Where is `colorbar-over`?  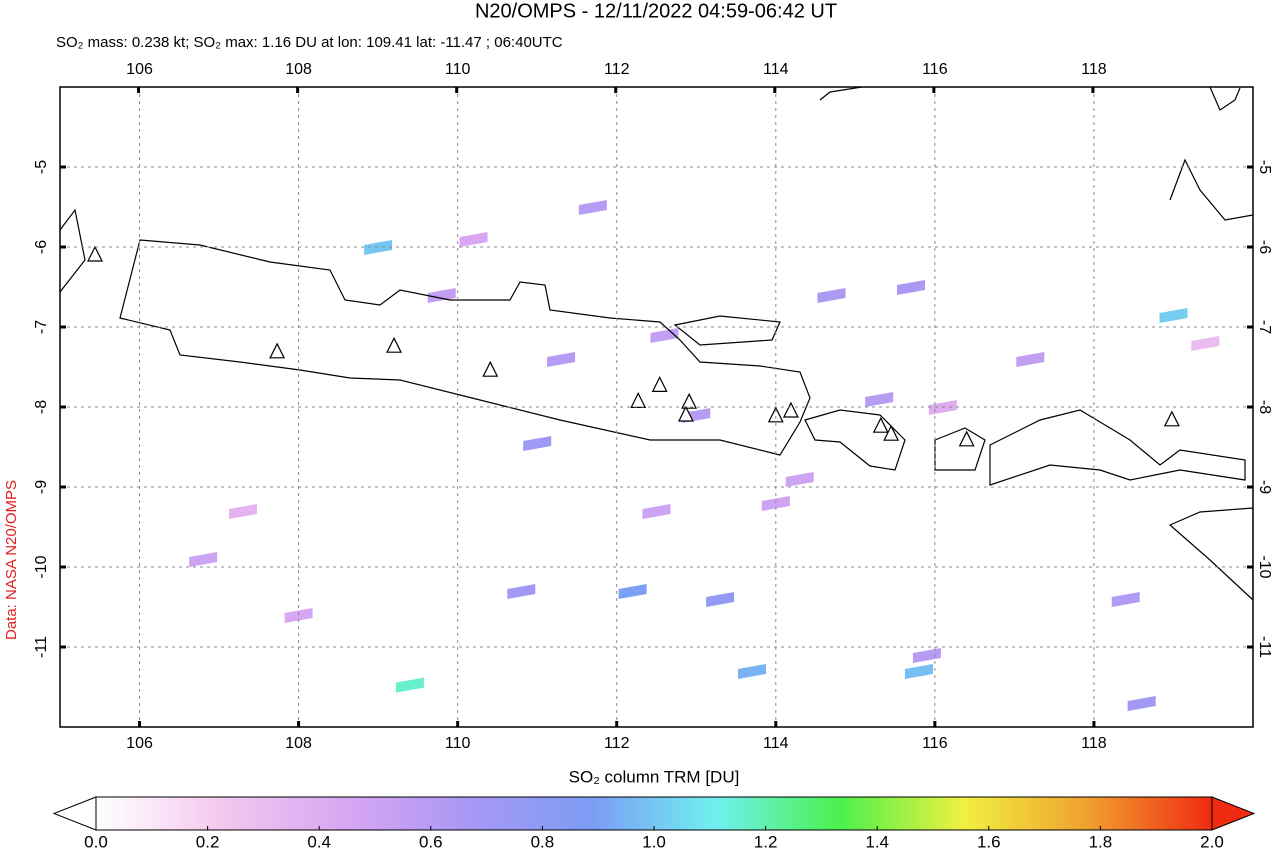
colorbar-over is located at coordinates (1233, 813).